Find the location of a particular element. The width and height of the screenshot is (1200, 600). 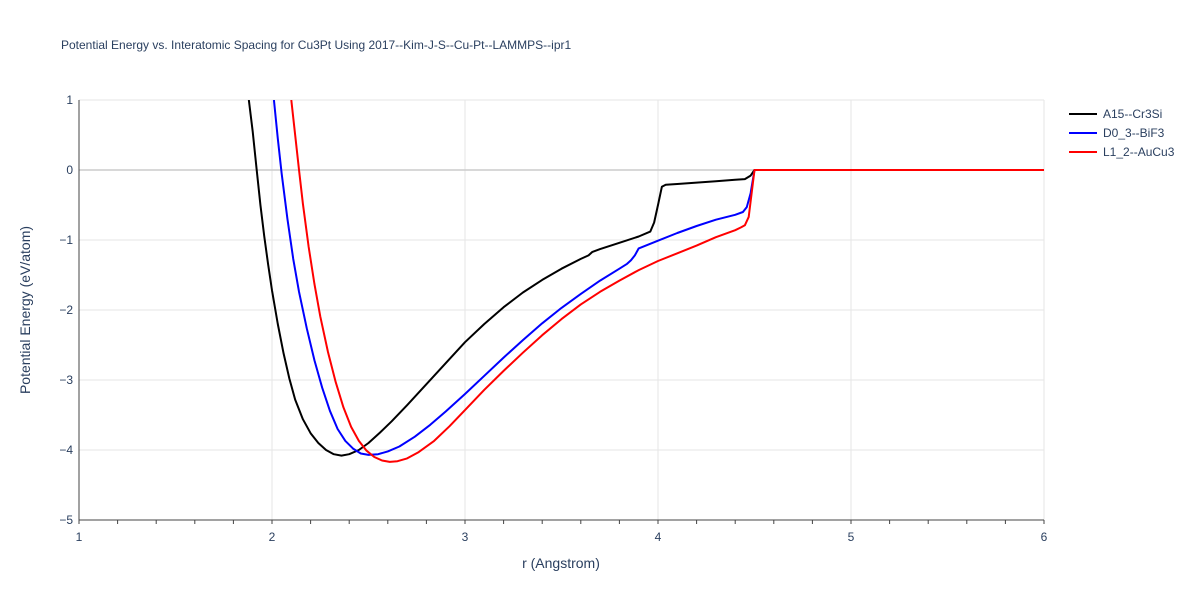

legend-item: D0_3--BiF3 is located at coordinates (1117, 133).